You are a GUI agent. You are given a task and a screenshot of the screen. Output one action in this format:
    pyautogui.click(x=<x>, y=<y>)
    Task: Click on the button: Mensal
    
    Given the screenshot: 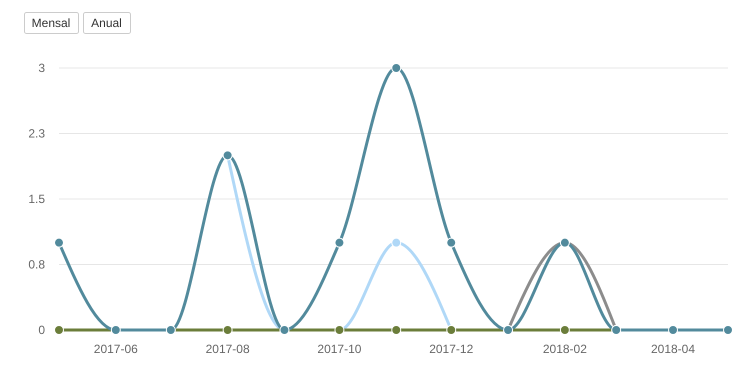 What is the action you would take?
    pyautogui.click(x=51, y=23)
    